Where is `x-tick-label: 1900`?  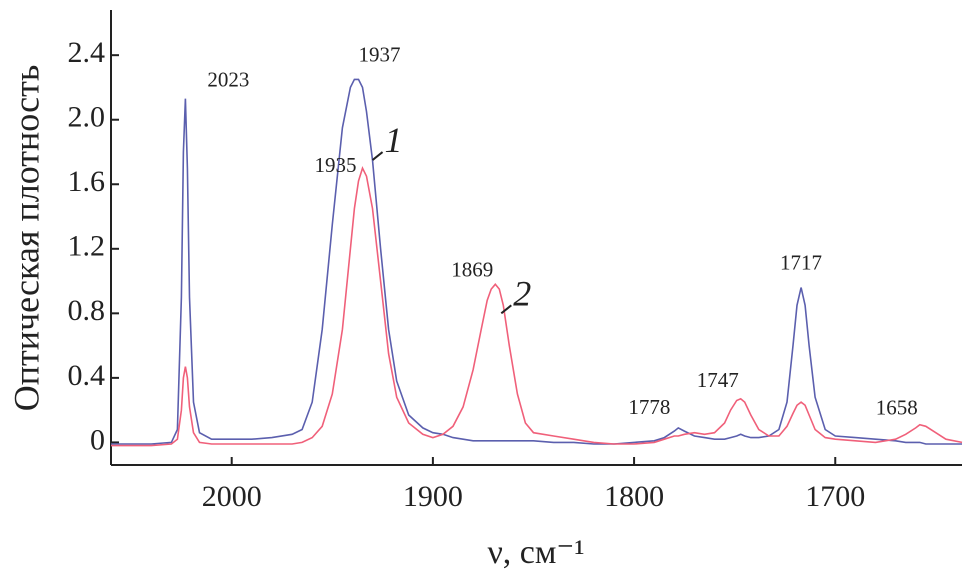
x-tick-label: 1900 is located at coordinates (433, 496).